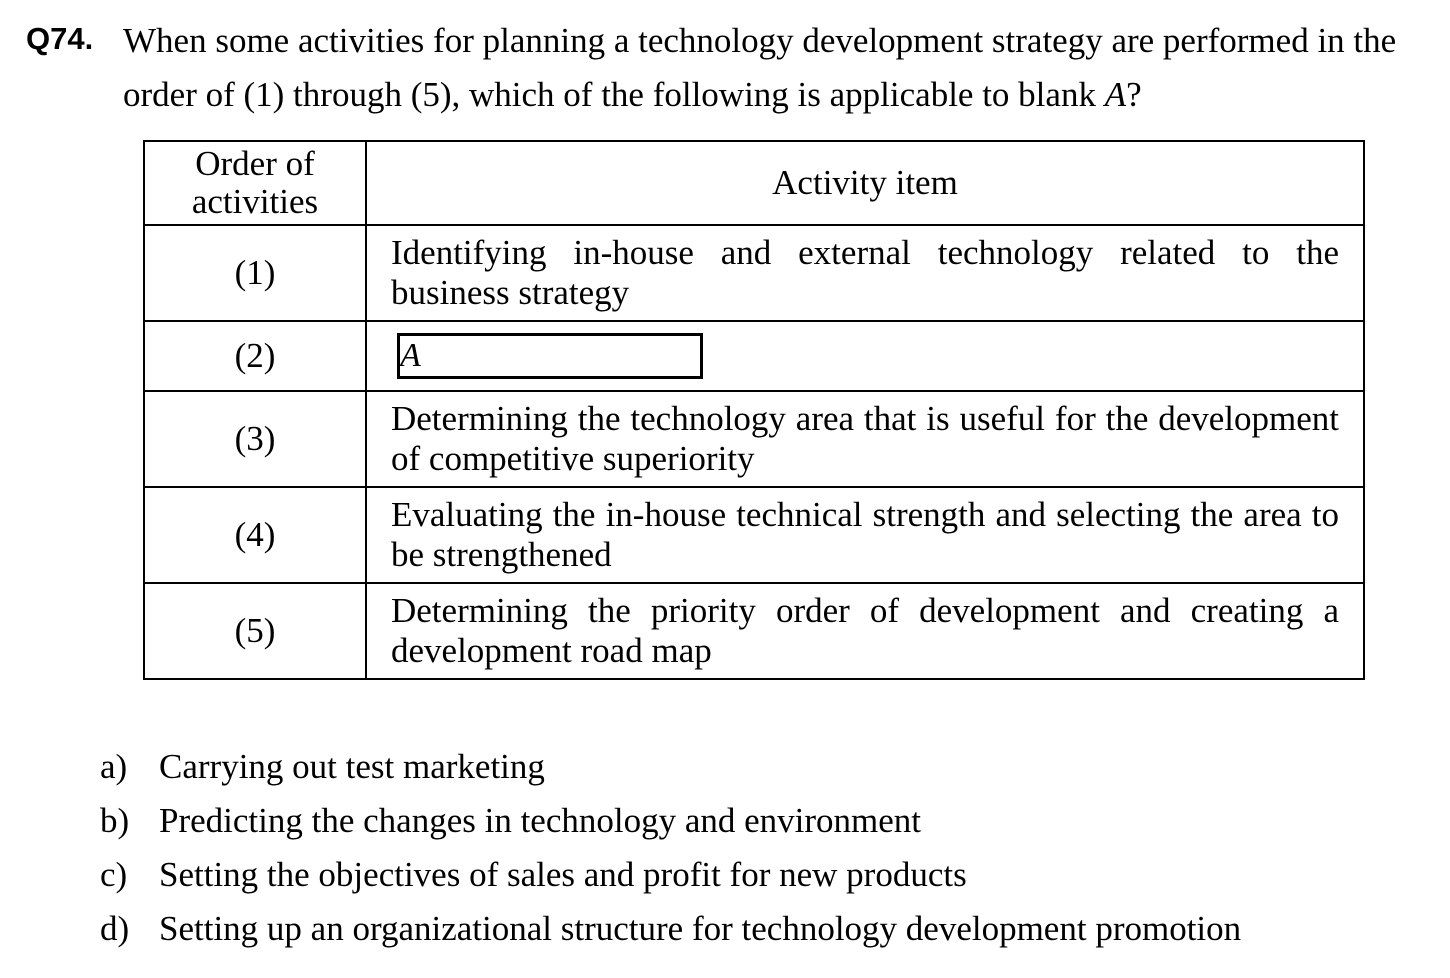 The width and height of the screenshot is (1450, 978). Describe the element at coordinates (114, 766) in the screenshot. I see `option-letter: a)` at that location.